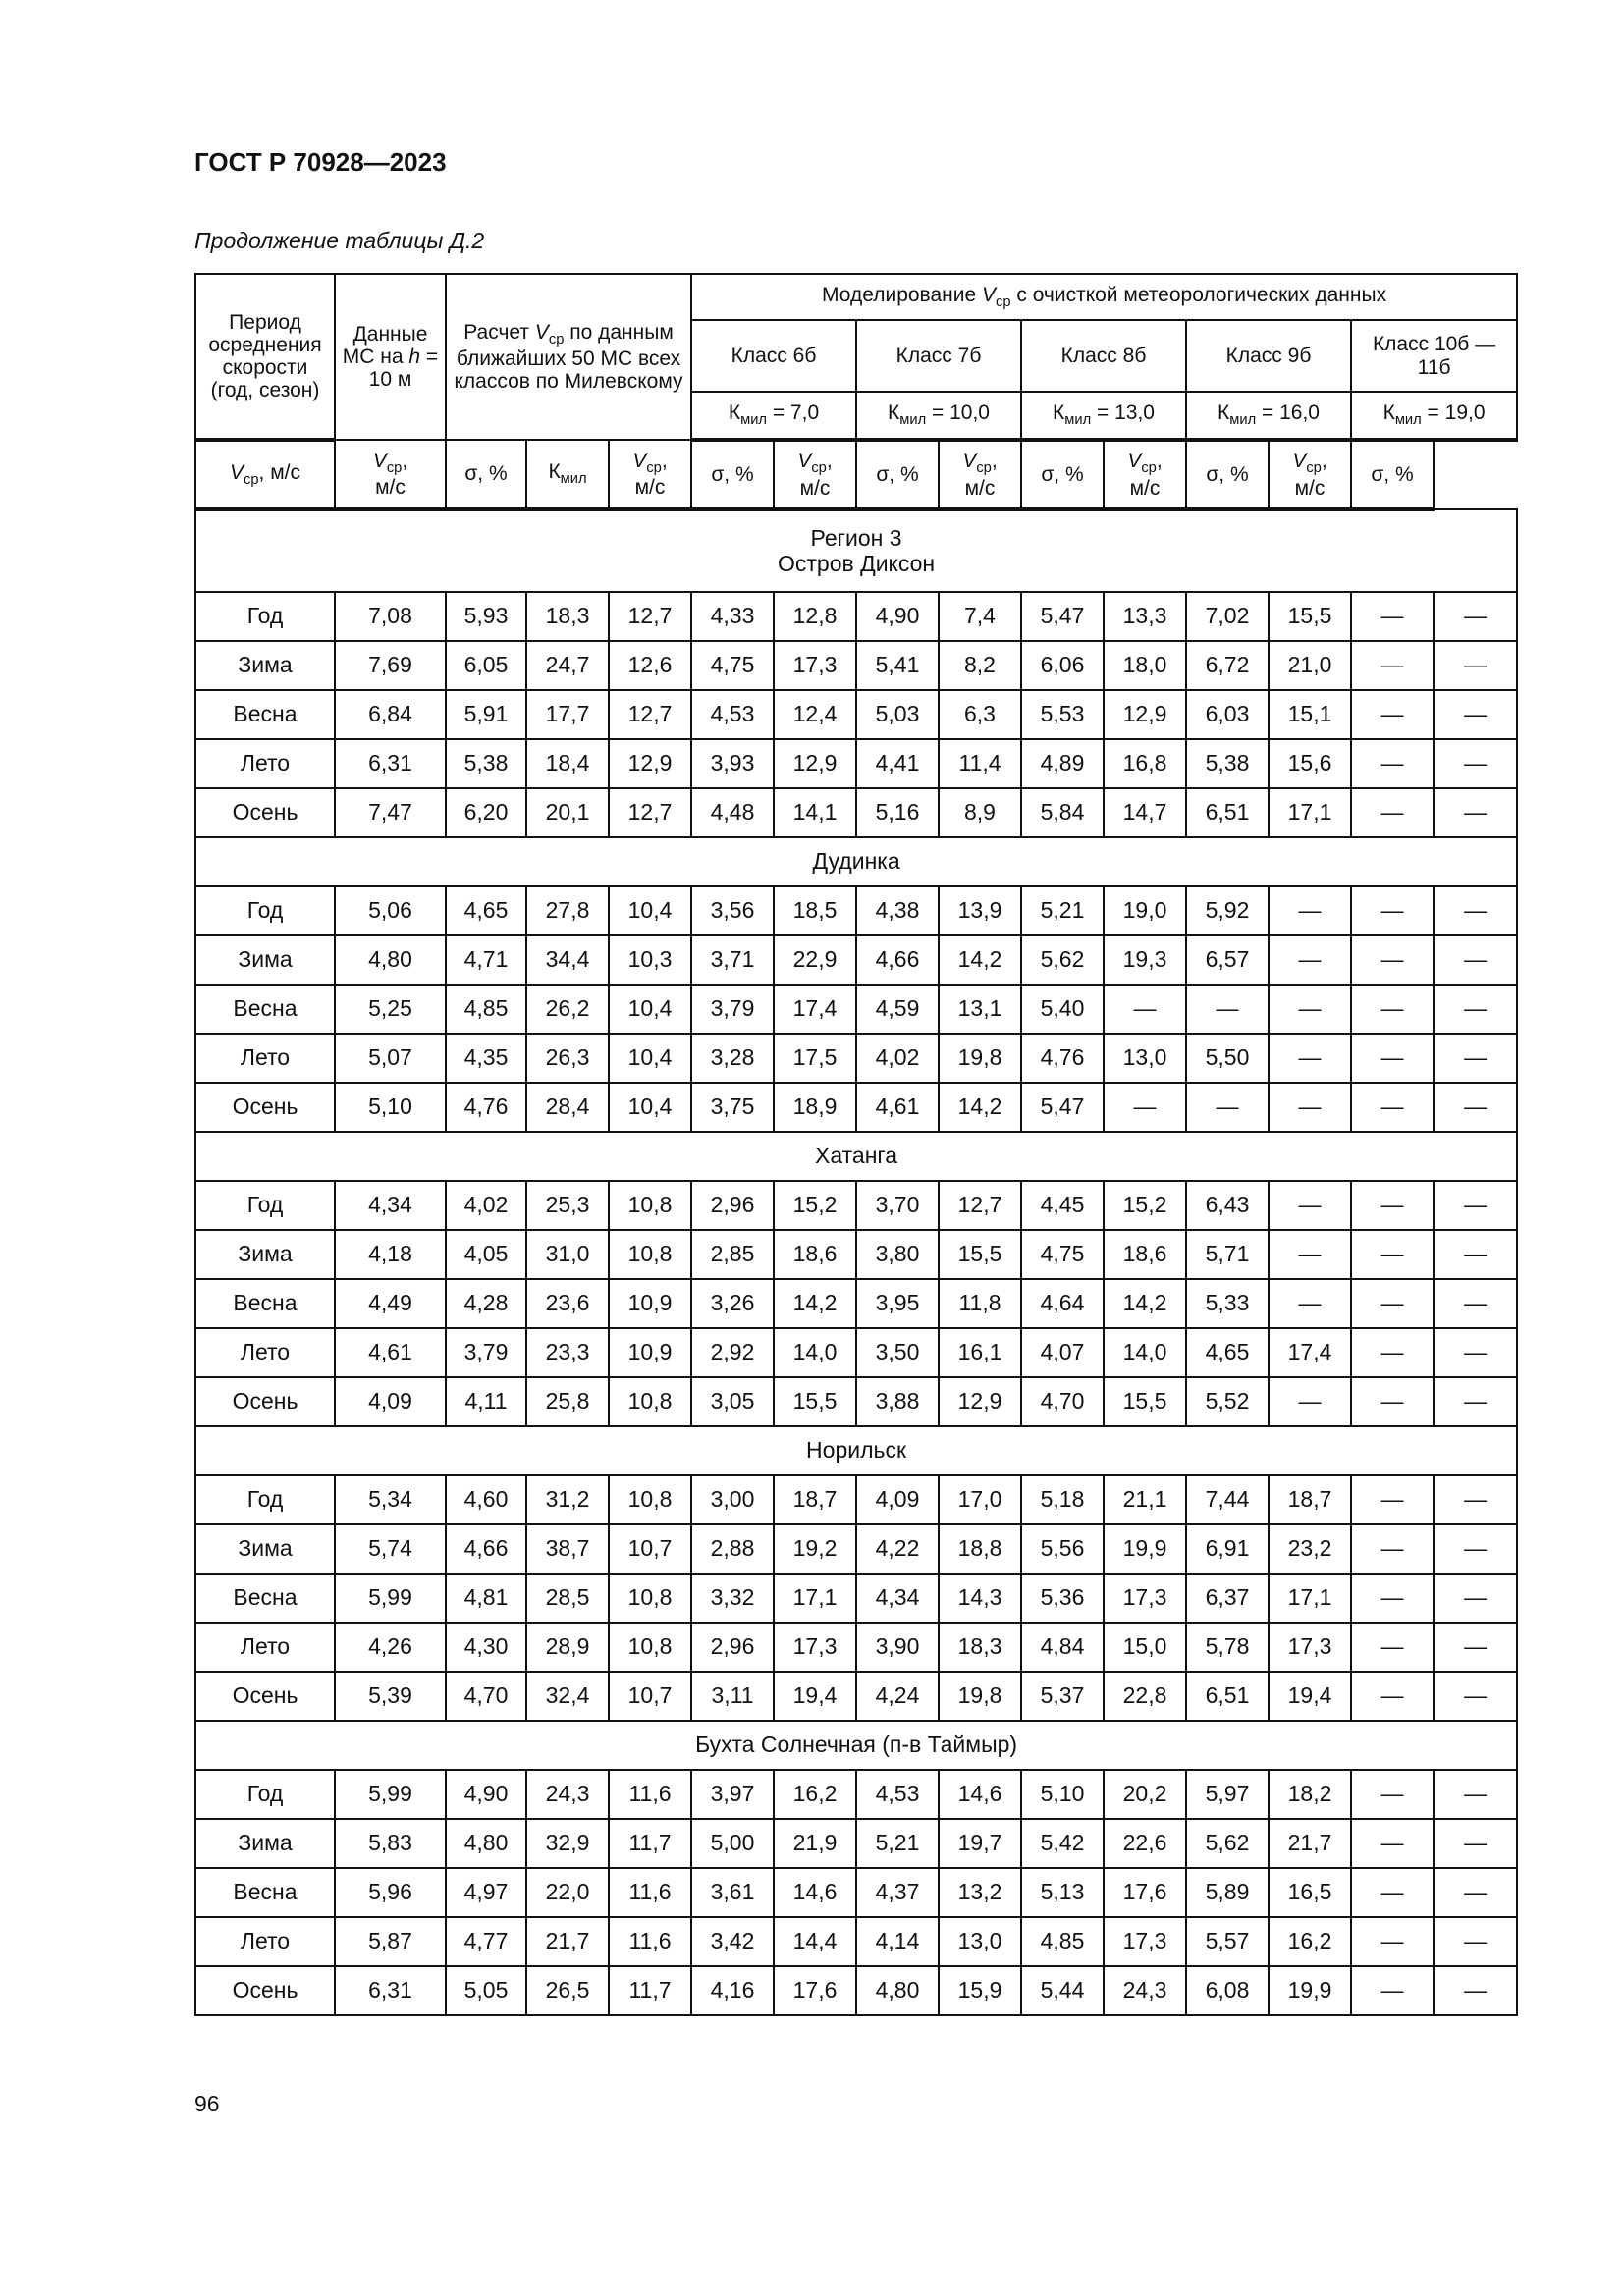 The width and height of the screenshot is (1624, 2296). What do you see at coordinates (390, 357) in the screenshot?
I see `header-ms-data: Данные МС на h = 10 м` at bounding box center [390, 357].